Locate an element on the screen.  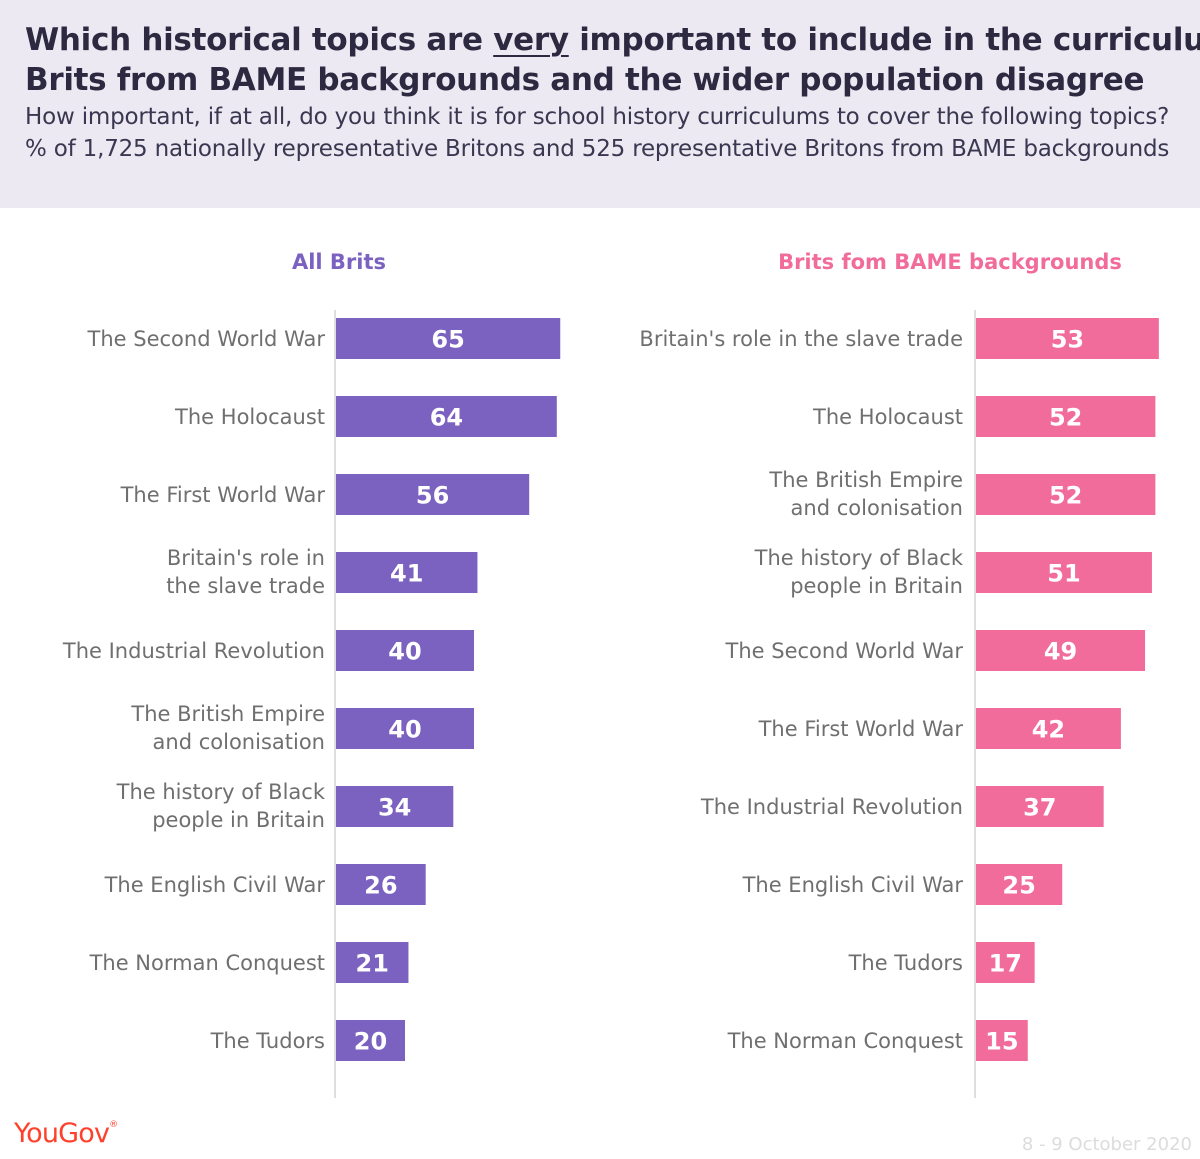
data-label: 25 is located at coordinates (1018, 886).